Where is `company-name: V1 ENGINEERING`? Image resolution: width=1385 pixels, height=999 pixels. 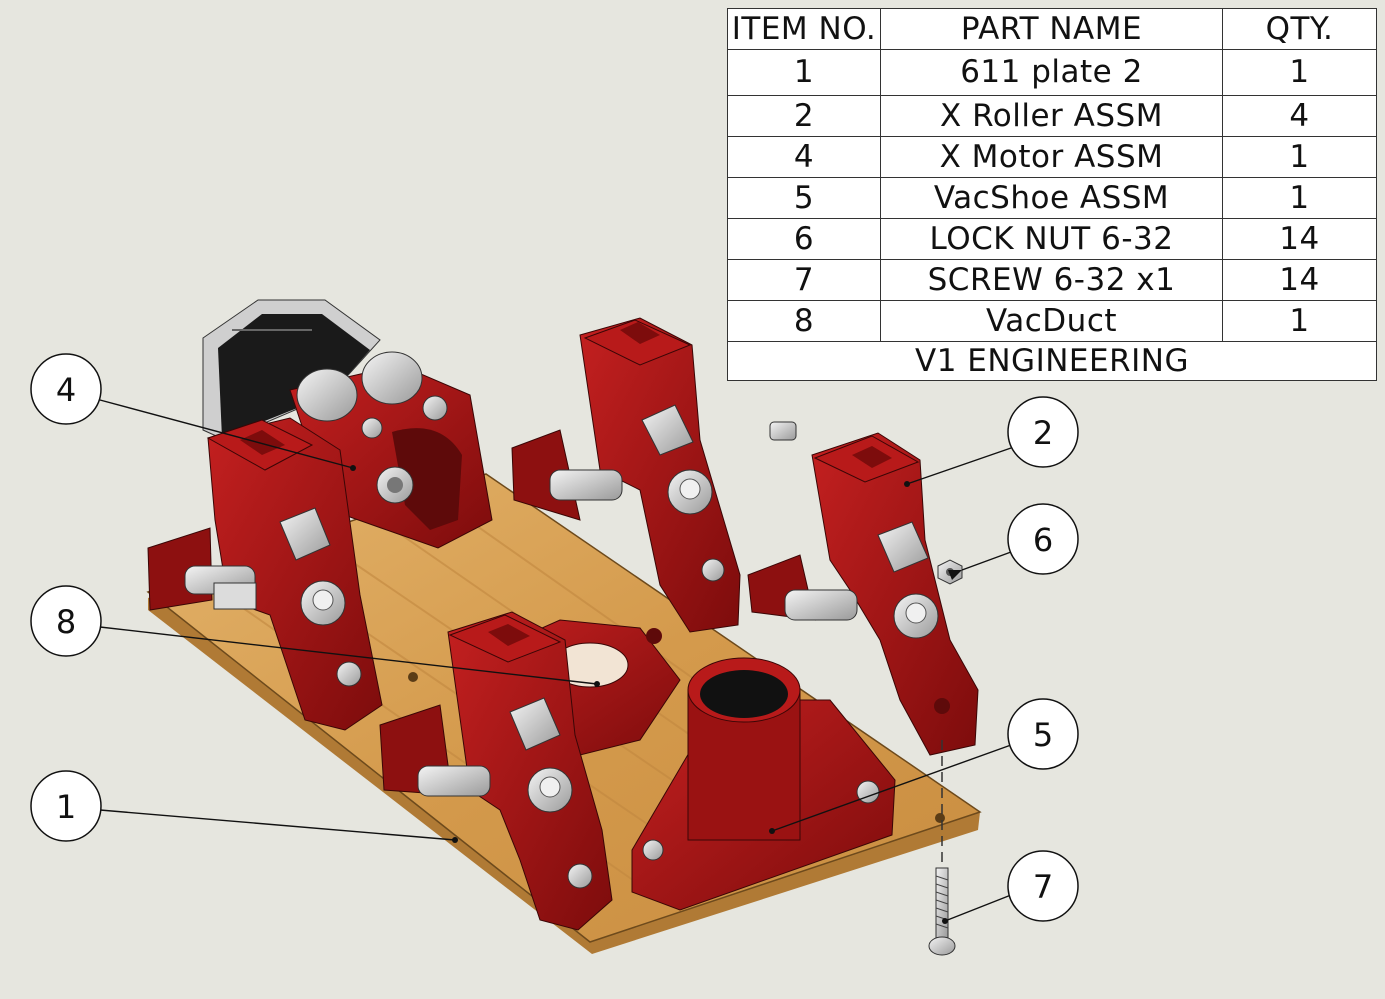 company-name: V1 ENGINEERING is located at coordinates (1052, 361).